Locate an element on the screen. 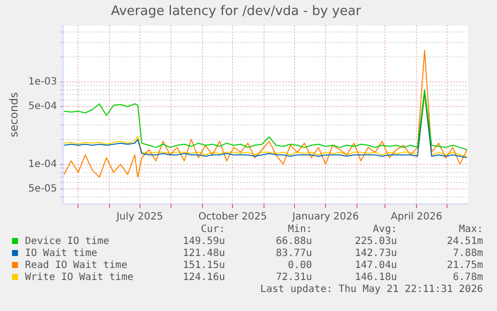  text: 66.88u is located at coordinates (294, 242).